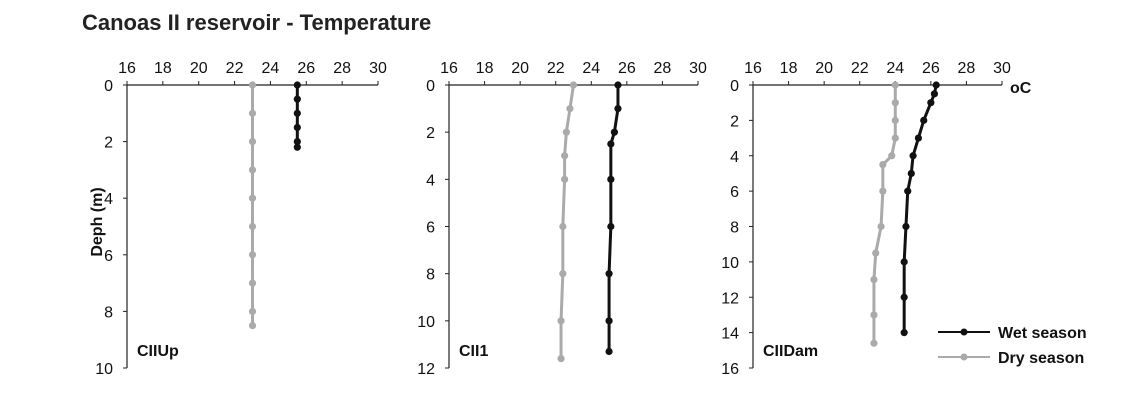 The image size is (1140, 404). What do you see at coordinates (730, 298) in the screenshot?
I see `y-tick-label: 12` at bounding box center [730, 298].